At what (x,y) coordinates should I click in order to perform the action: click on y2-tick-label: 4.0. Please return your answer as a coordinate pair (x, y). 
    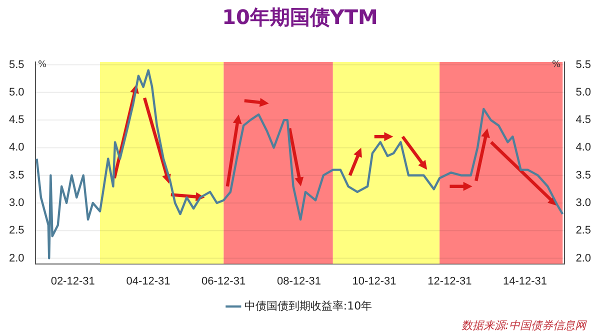
    Looking at the image, I should click on (584, 148).